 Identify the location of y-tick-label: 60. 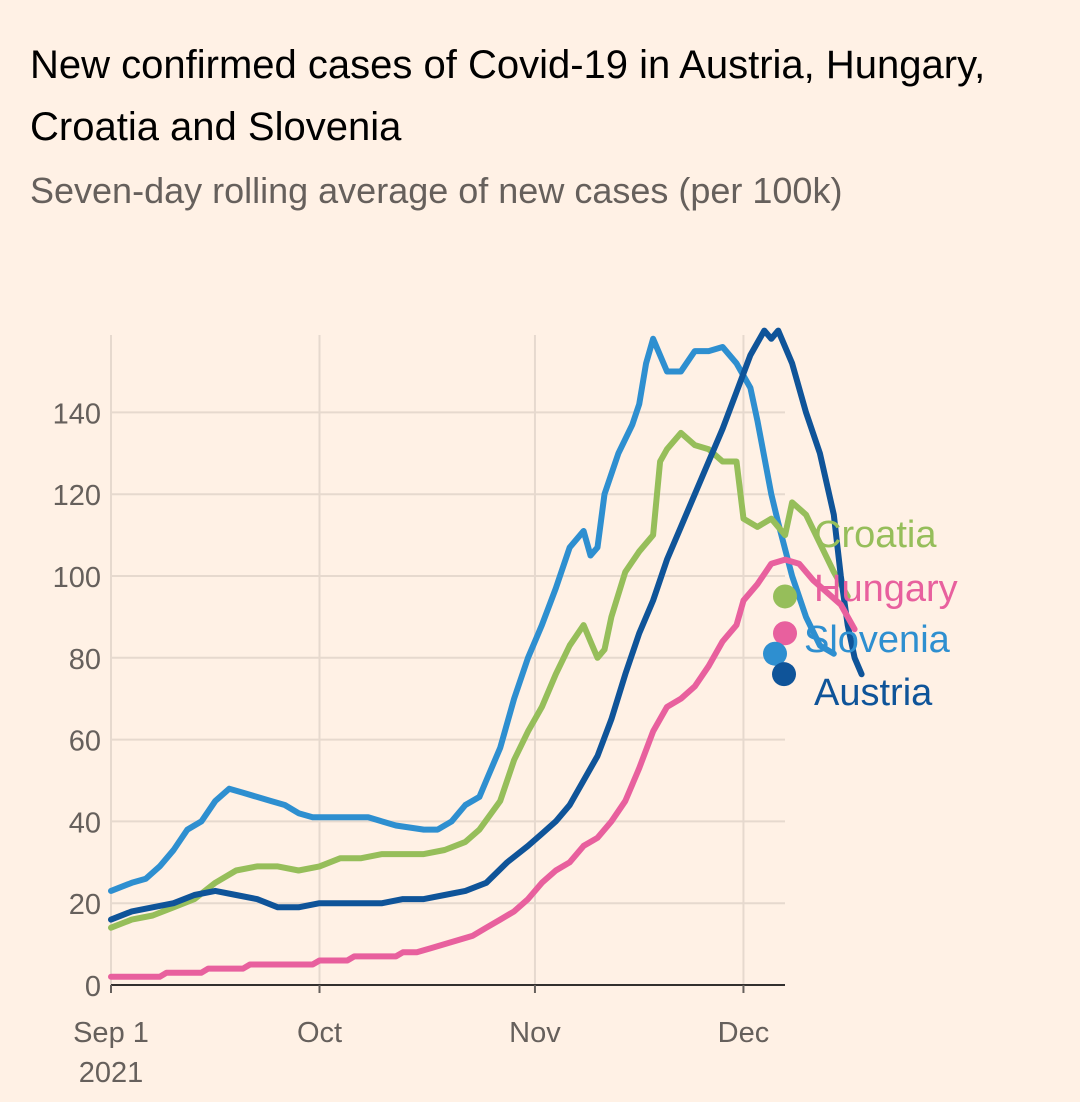
(85, 742).